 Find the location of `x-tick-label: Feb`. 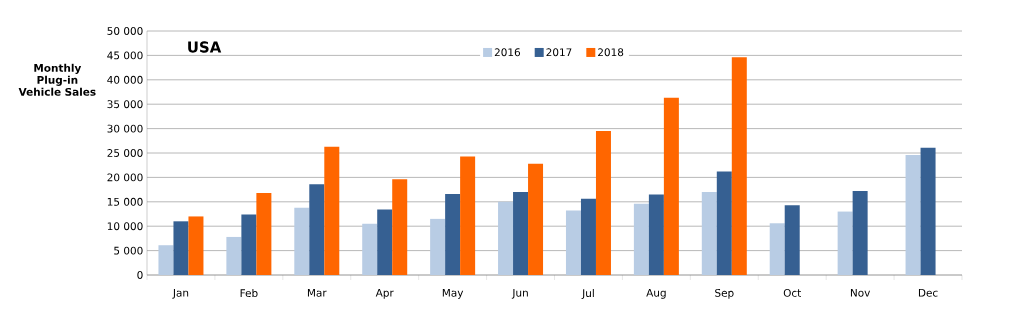

x-tick-label: Feb is located at coordinates (249, 293).